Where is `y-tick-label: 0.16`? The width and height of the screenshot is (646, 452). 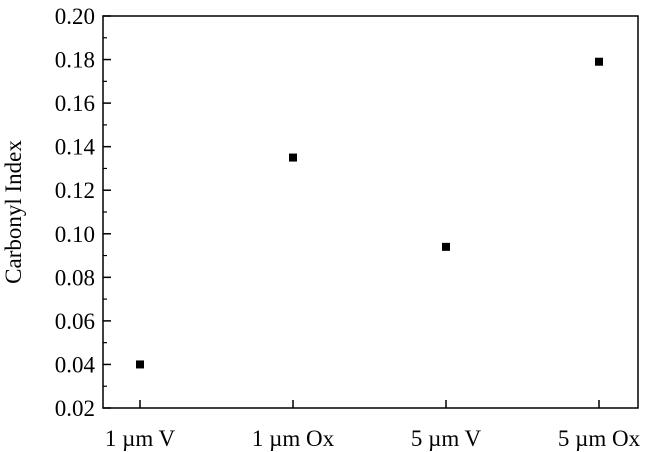
y-tick-label: 0.16 is located at coordinates (75, 103).